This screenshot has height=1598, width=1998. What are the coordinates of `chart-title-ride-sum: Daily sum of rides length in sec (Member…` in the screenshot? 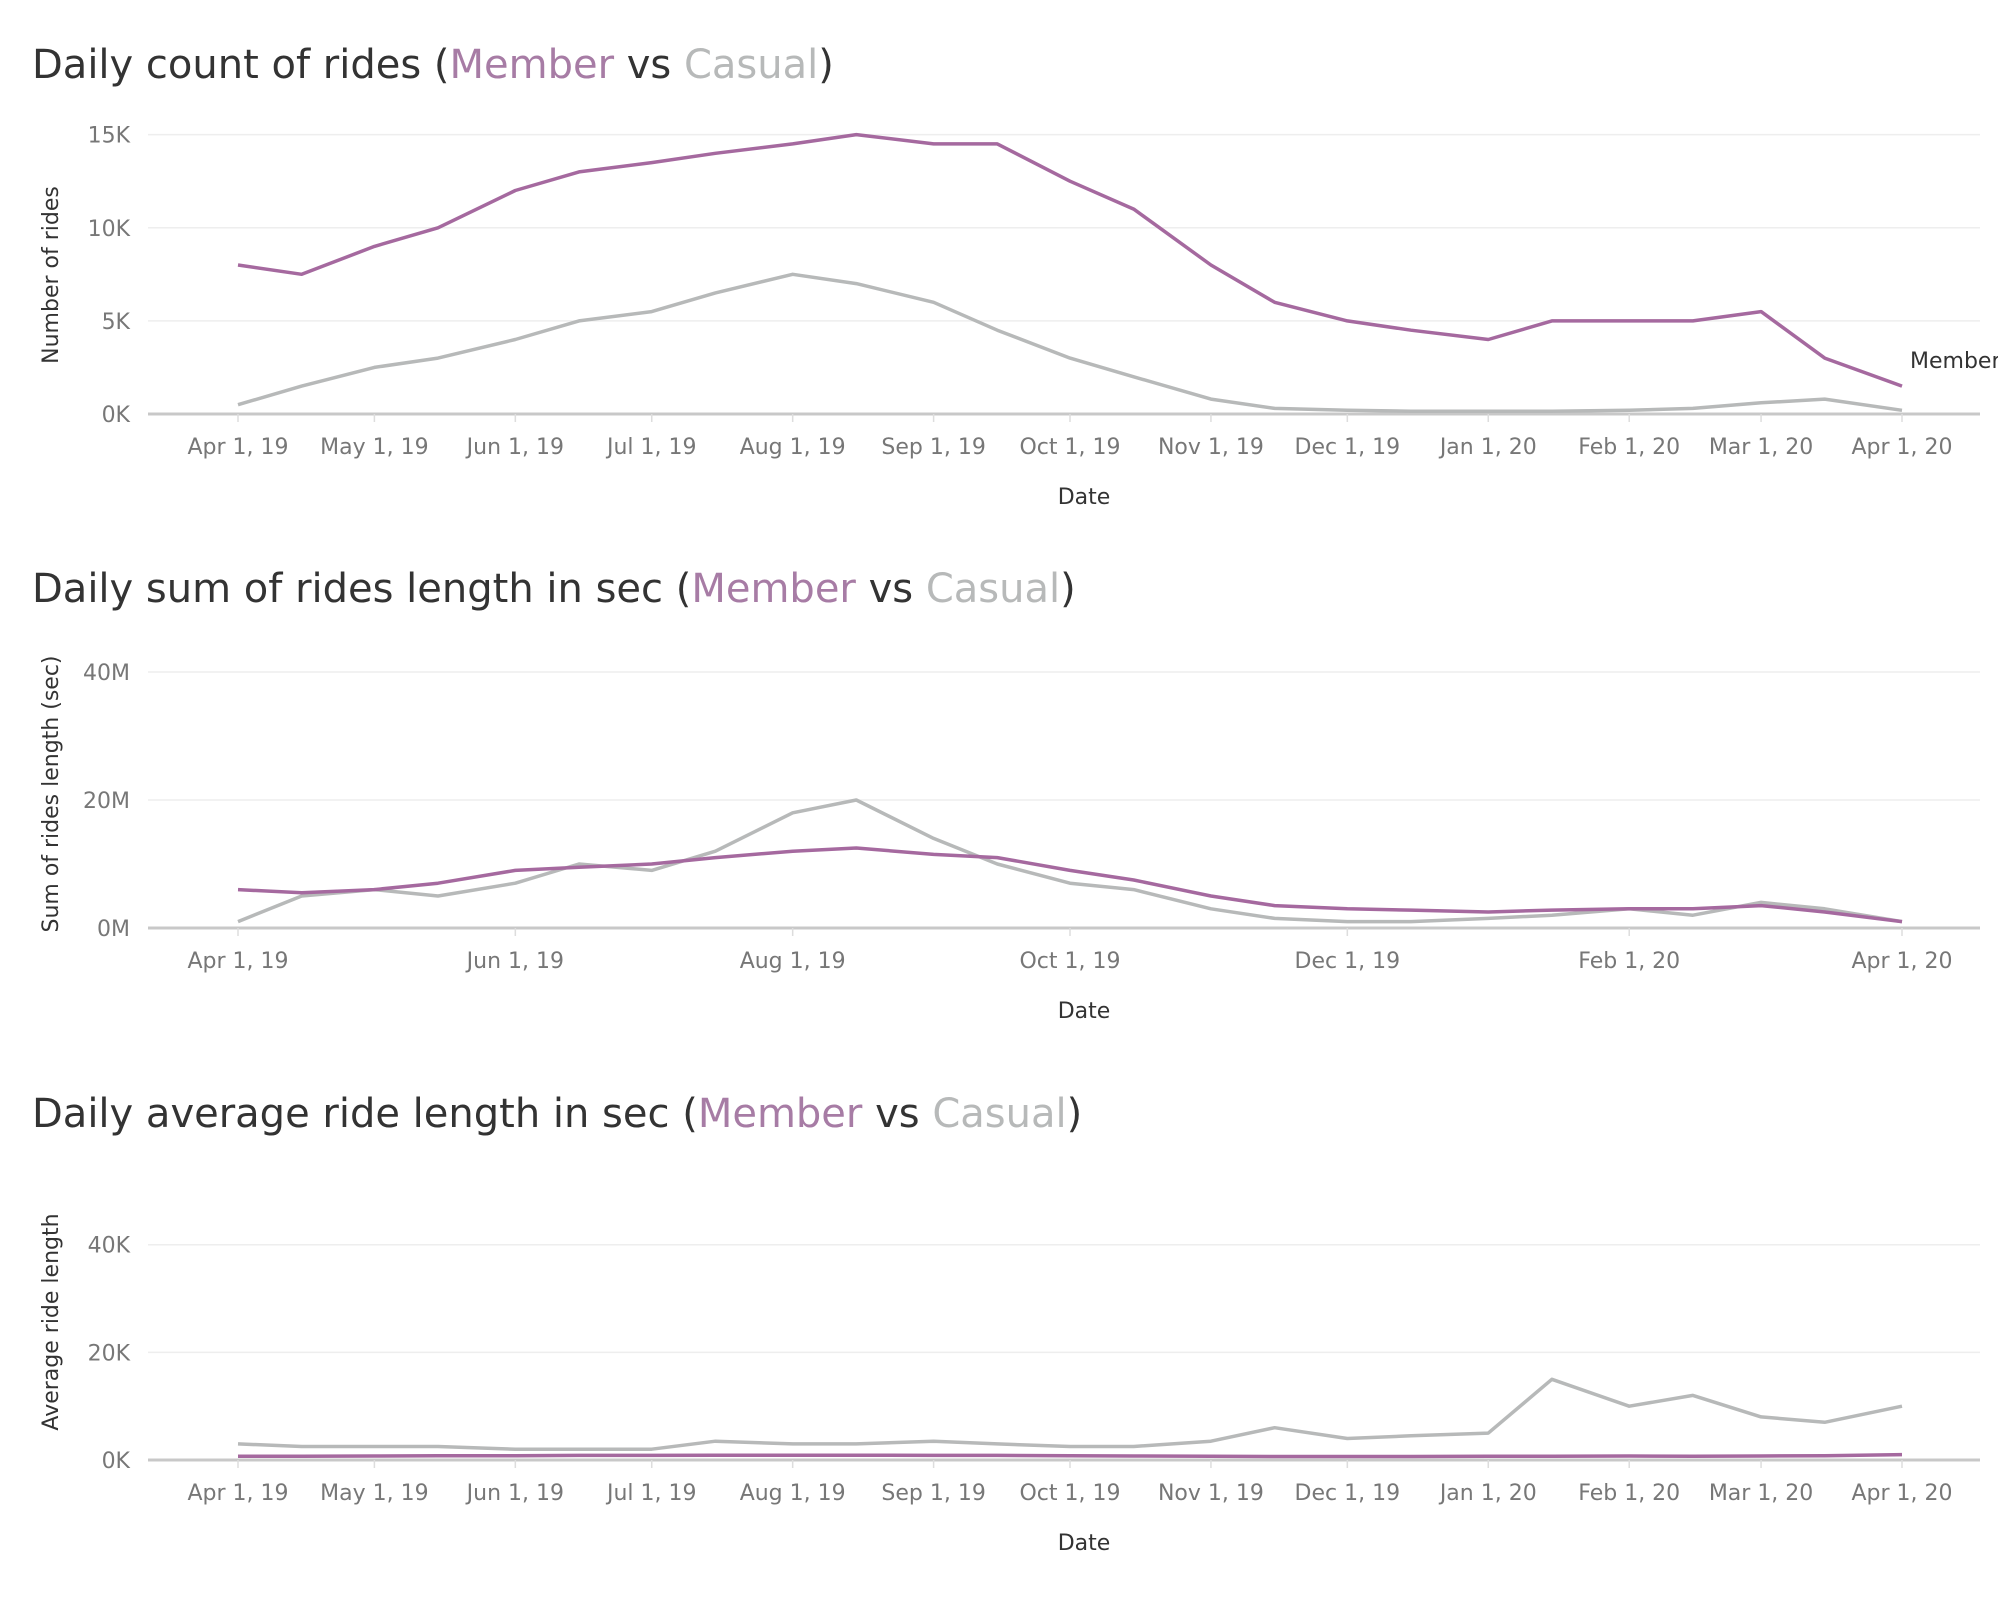 It's located at (554, 589).